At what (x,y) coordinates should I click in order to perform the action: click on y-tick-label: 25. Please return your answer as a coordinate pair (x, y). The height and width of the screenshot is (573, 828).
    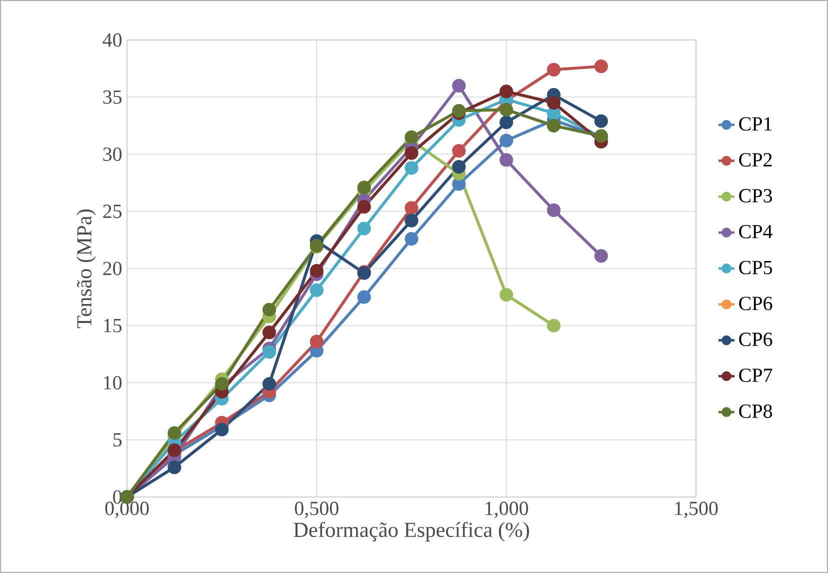
    Looking at the image, I should click on (112, 211).